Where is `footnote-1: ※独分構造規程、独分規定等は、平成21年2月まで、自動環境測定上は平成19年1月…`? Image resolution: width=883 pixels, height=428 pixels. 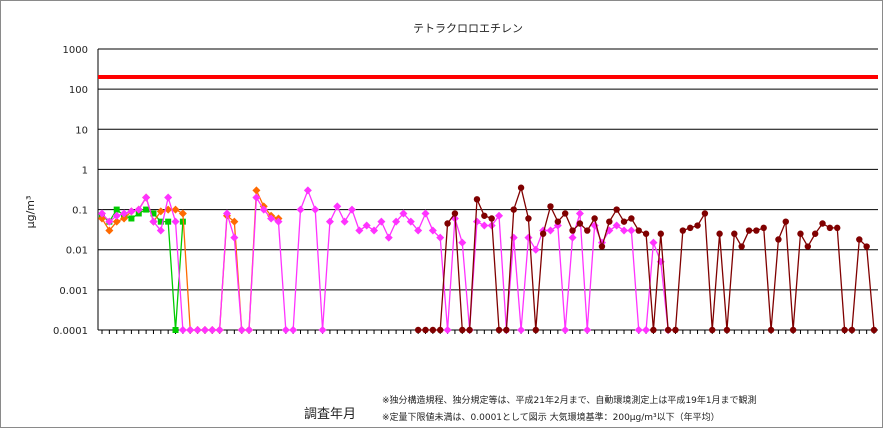
footnote-1: ※独分構造規程、独分規定等は、平成21年2月まで、自動環境測定上は平成19年1月… is located at coordinates (569, 401).